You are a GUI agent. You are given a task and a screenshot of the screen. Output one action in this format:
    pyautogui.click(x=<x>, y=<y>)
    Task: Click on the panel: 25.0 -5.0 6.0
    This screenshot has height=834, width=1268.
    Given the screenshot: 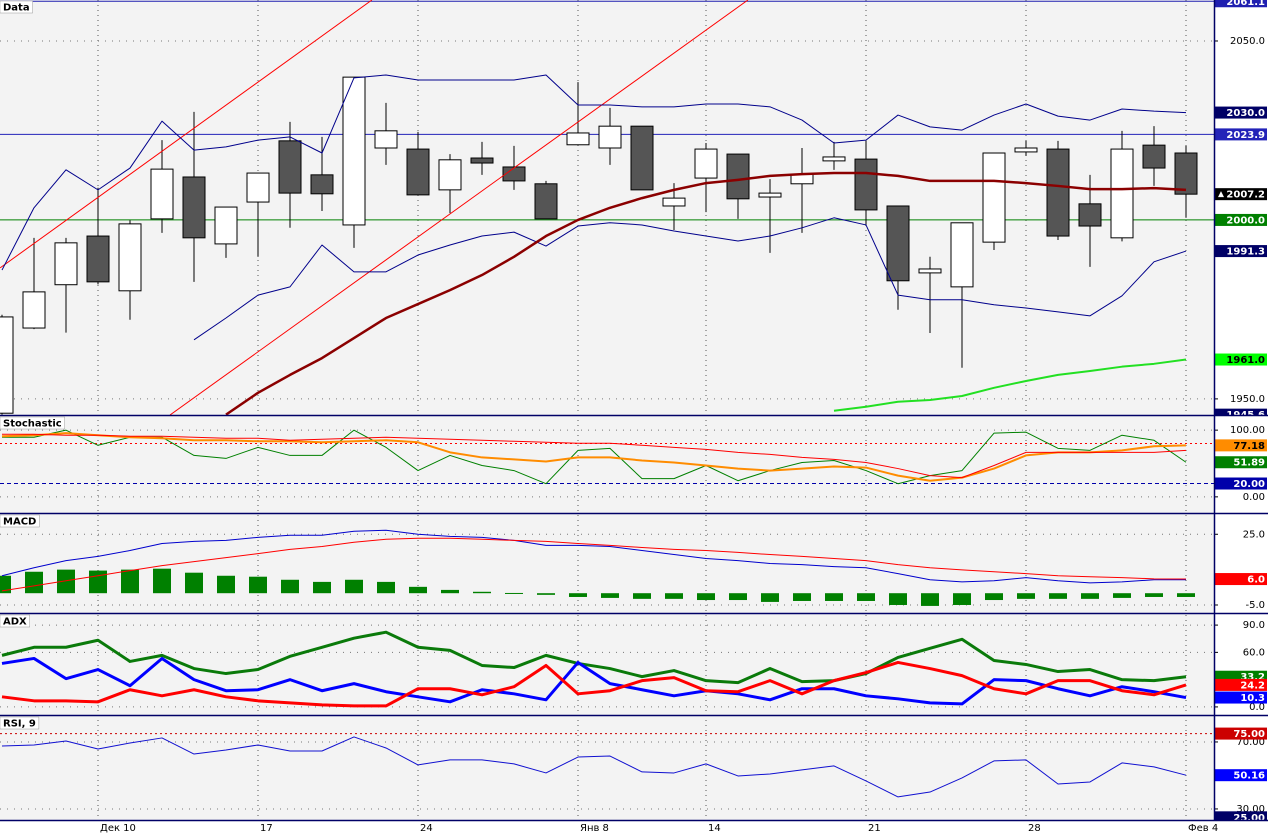 What is the action you would take?
    pyautogui.click(x=633, y=570)
    